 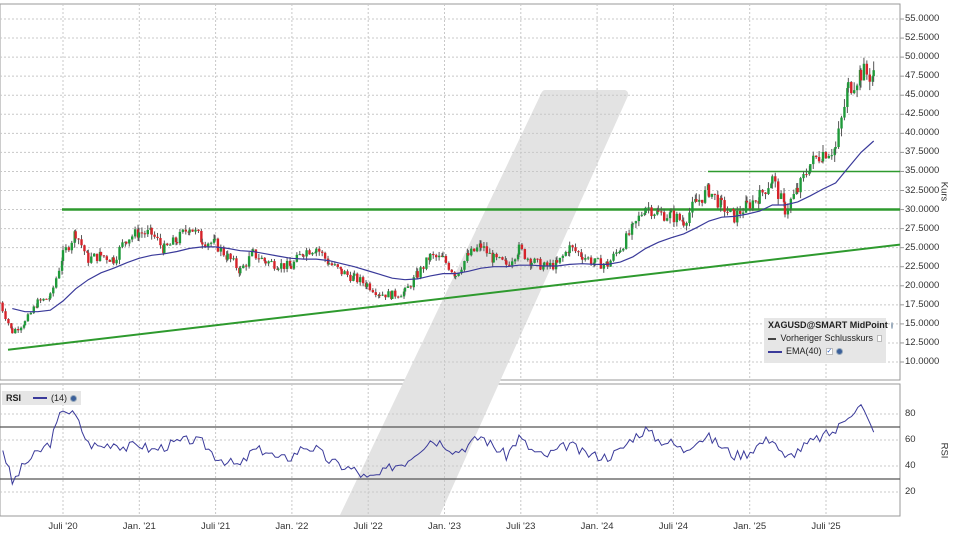 What do you see at coordinates (922, 342) in the screenshot?
I see `y-tick-label: 12.5000` at bounding box center [922, 342].